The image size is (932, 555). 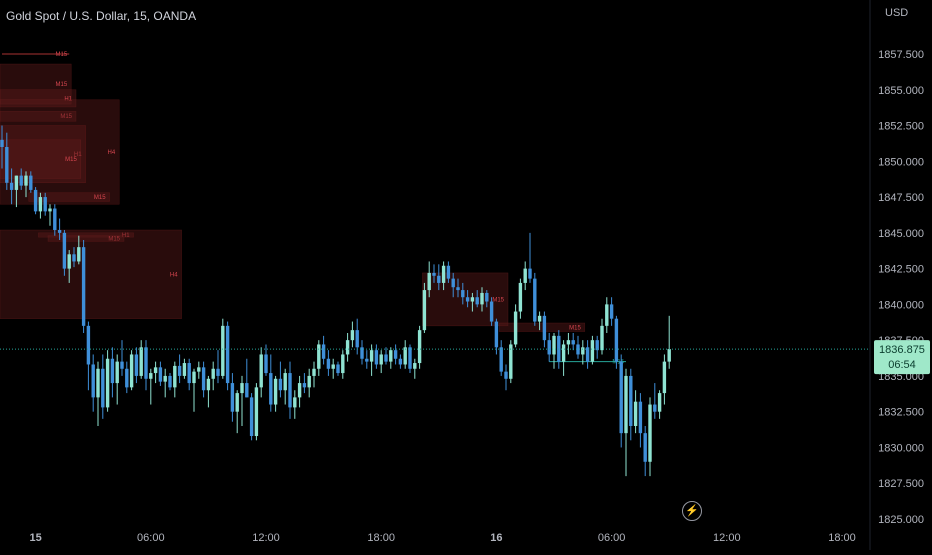 I want to click on time-axis: 15 06:00 12:00 18:00 16 06:00 12:00 18:00, so click(x=442, y=538).